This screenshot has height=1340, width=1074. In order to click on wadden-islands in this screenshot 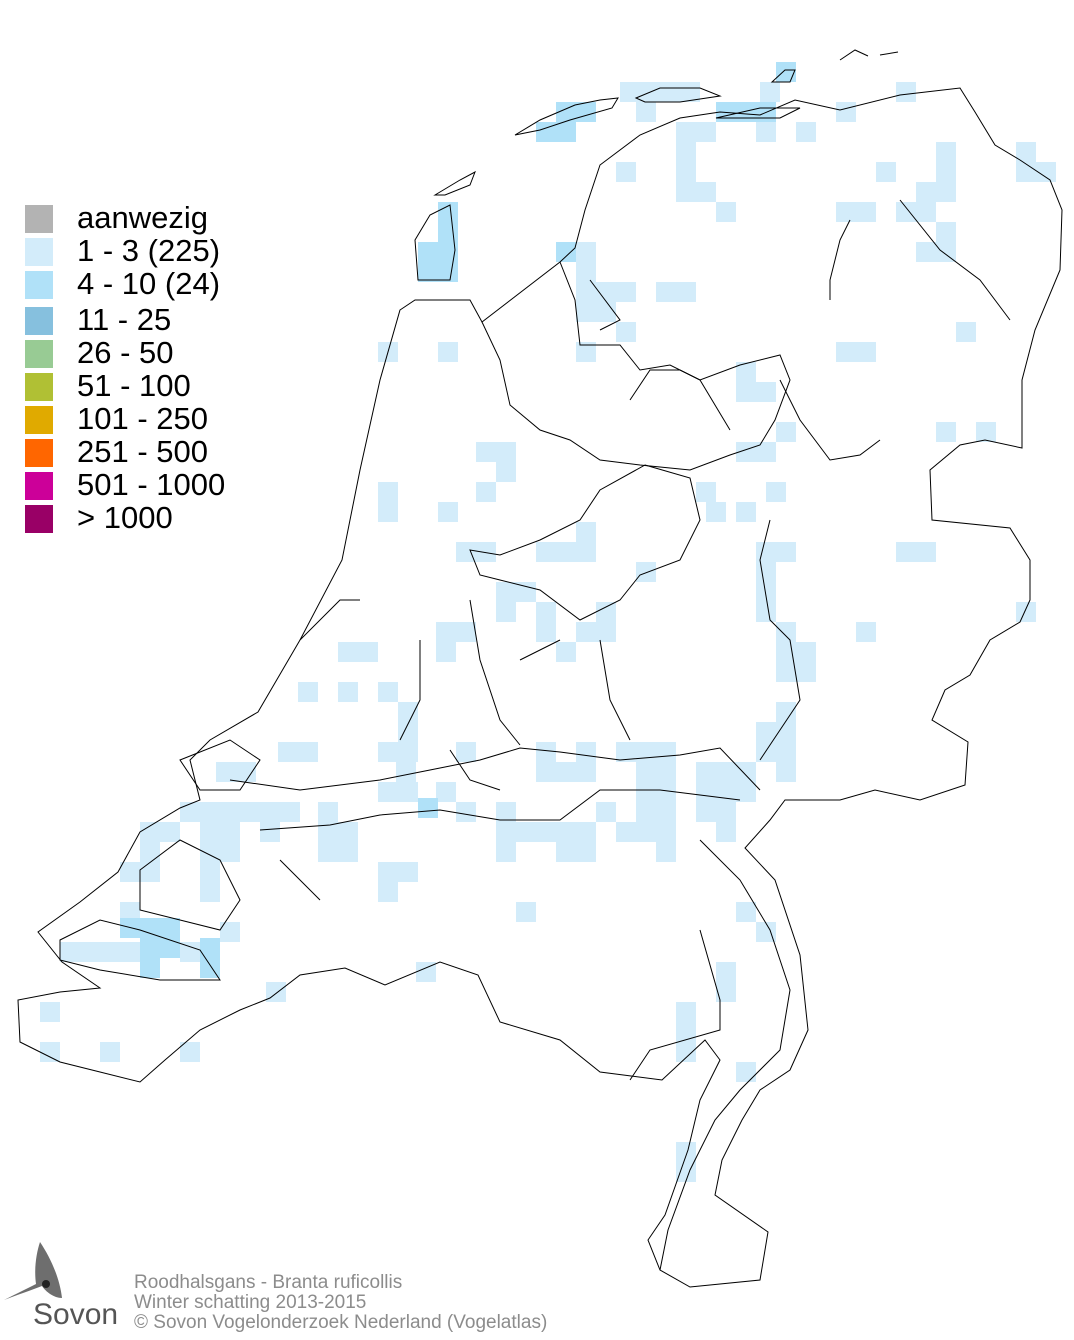, I will do `click(656, 165)`.